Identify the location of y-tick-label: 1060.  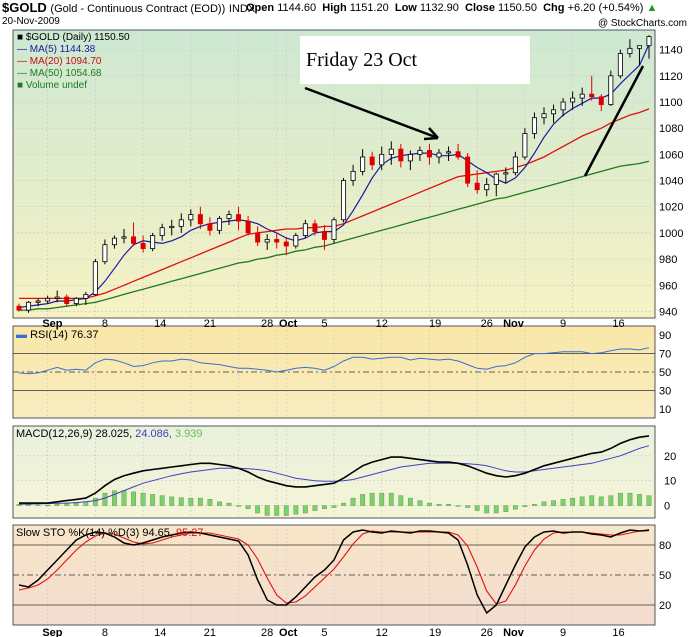
(671, 155).